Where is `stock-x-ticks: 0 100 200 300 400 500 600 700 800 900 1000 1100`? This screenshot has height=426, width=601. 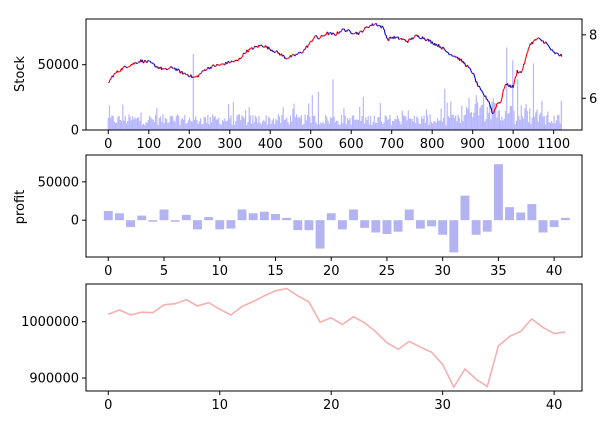 stock-x-ticks: 0 100 200 300 400 500 600 700 800 900 1000 1100 is located at coordinates (337, 141).